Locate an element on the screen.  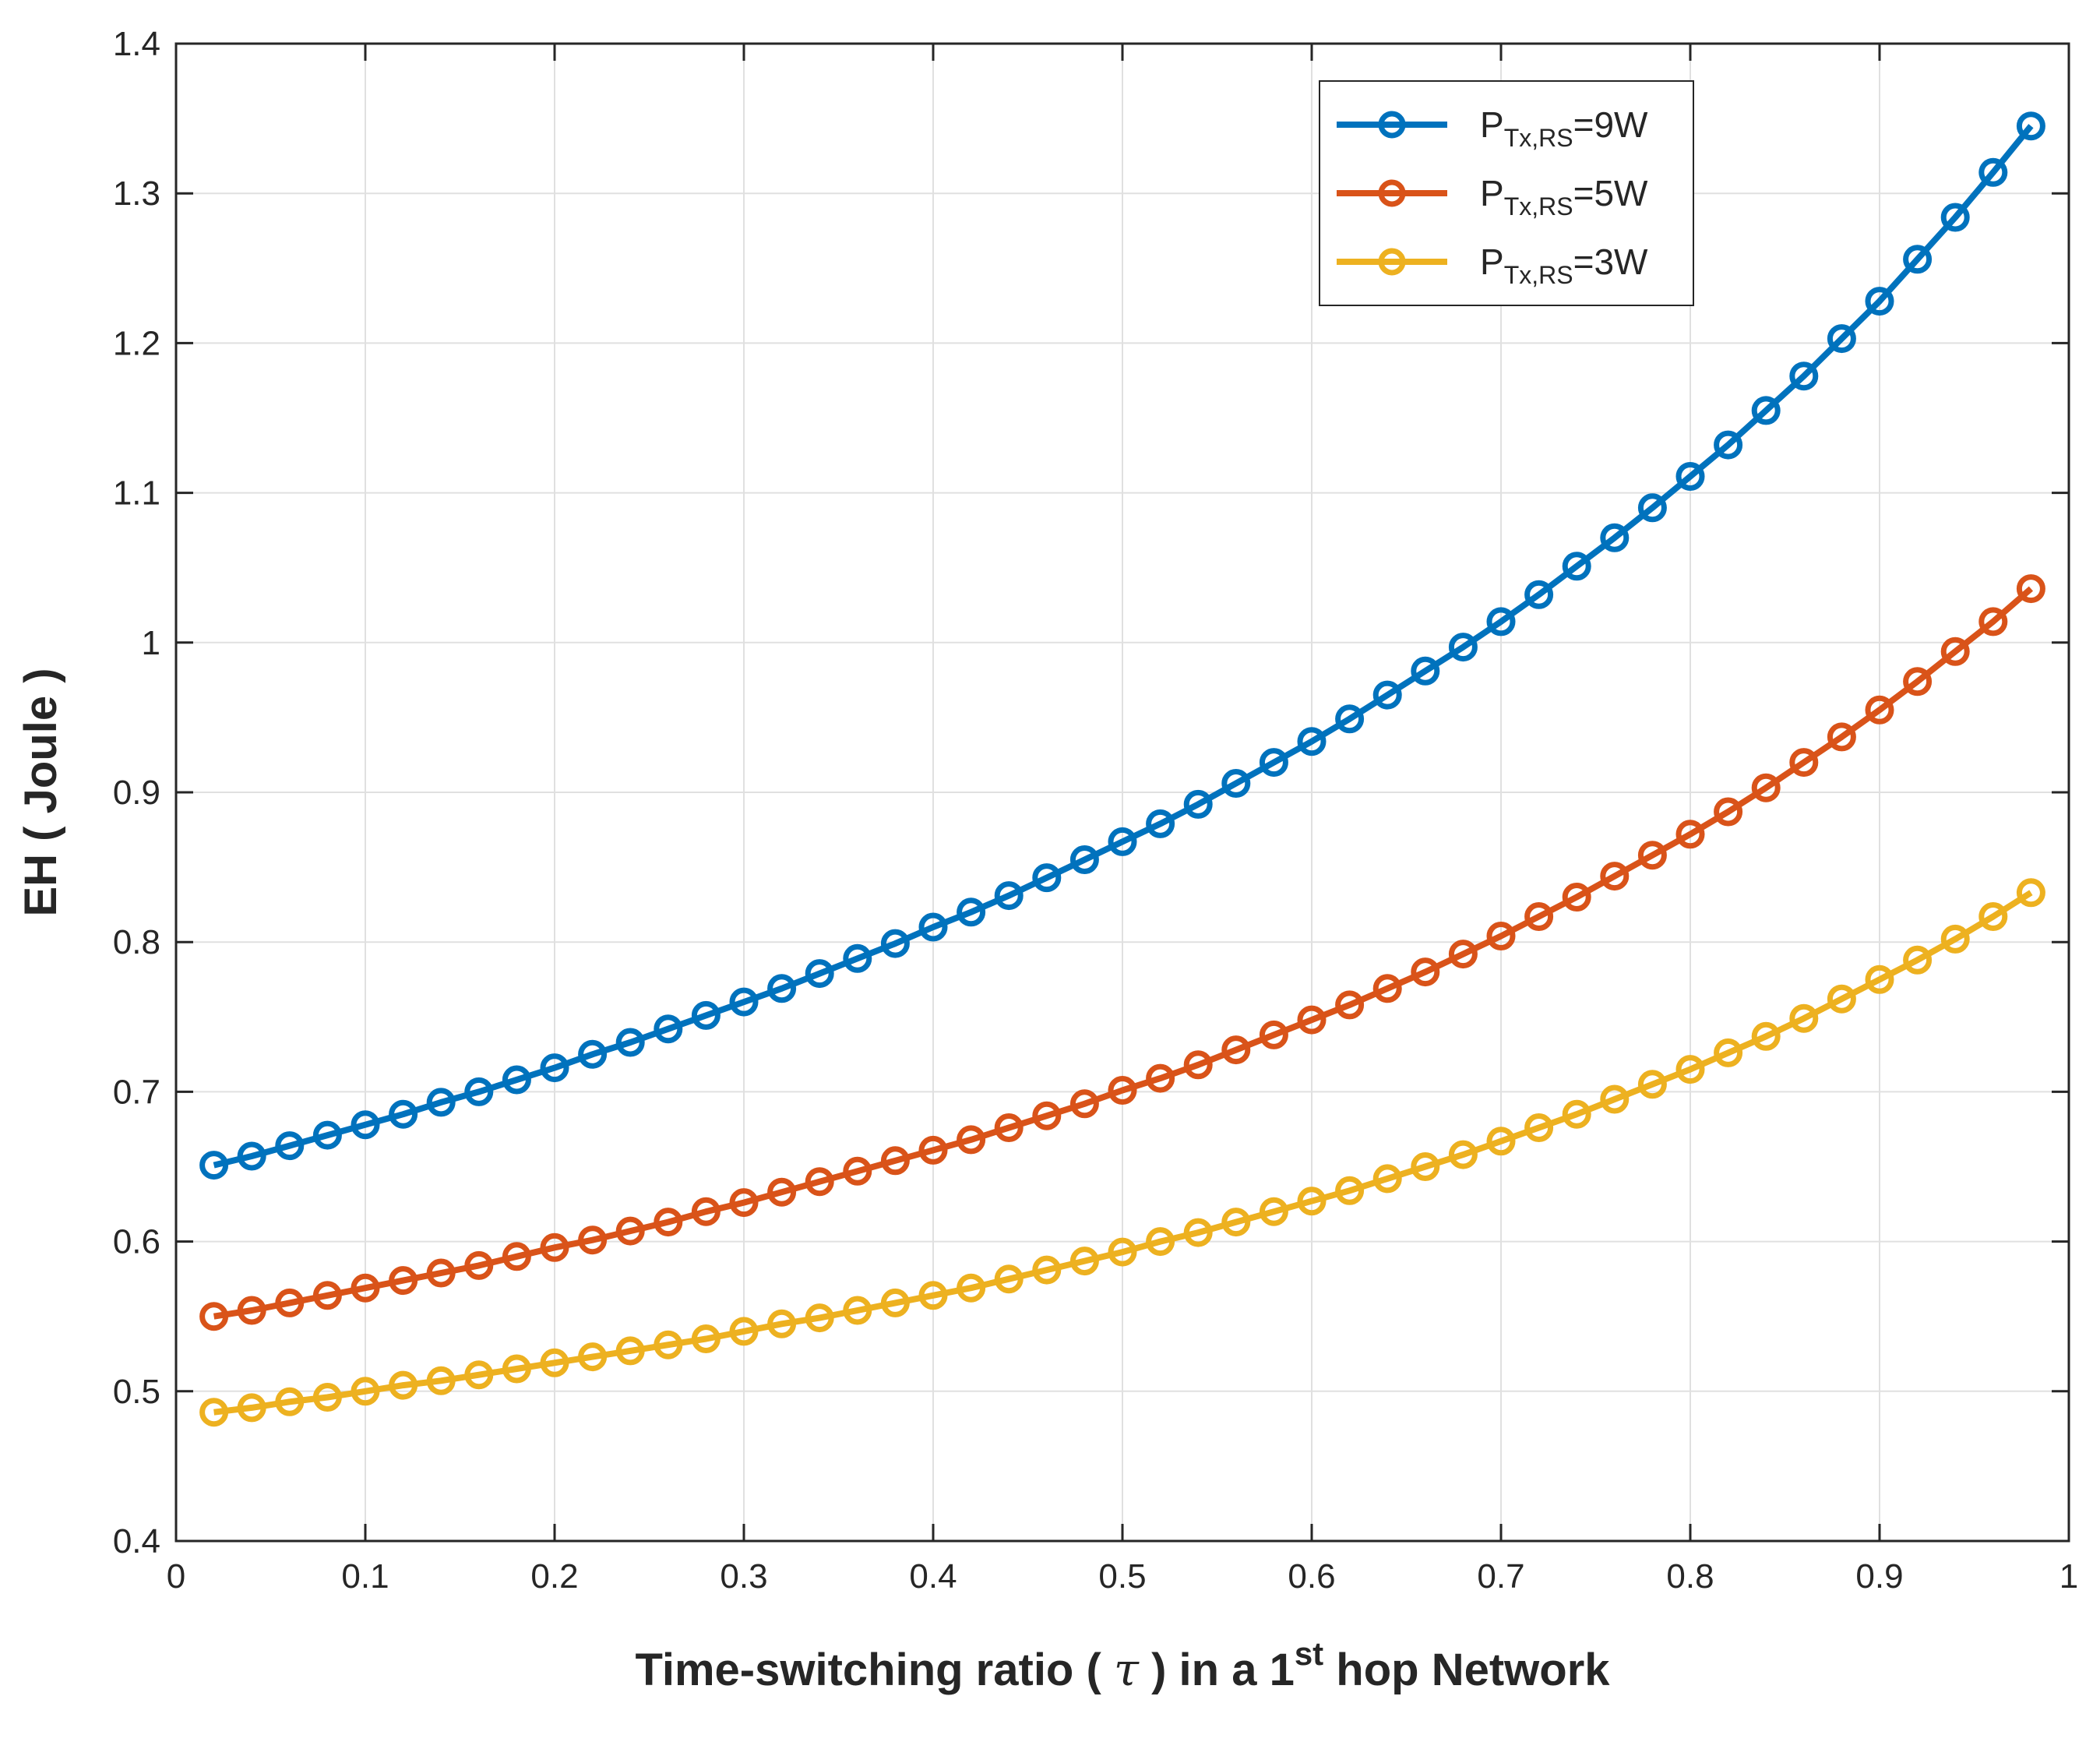
y-tick-label: 1.2 is located at coordinates (136, 343).